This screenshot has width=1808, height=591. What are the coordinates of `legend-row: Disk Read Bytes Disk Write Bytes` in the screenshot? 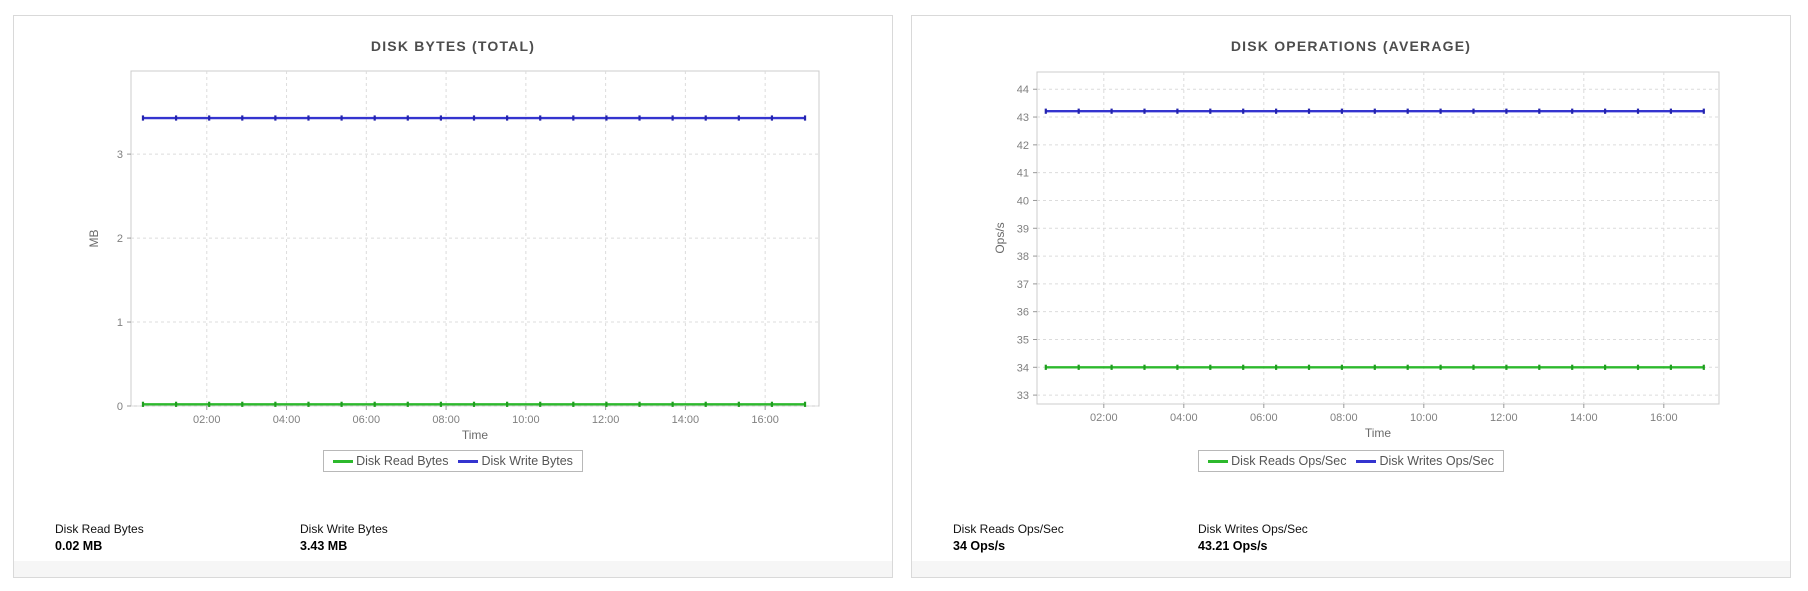 It's located at (453, 461).